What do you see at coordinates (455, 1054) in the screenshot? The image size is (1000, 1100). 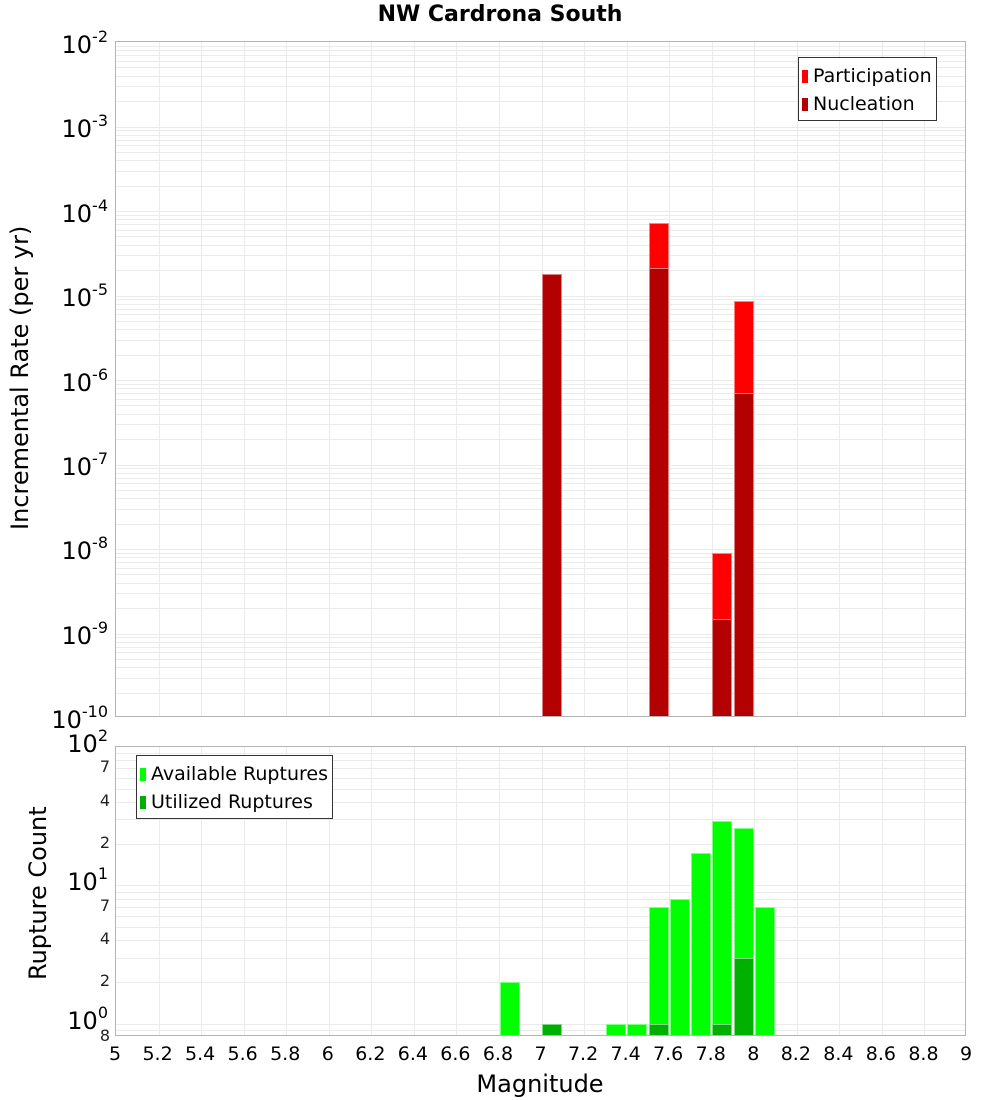 I see `x-tick-label: 6.6` at bounding box center [455, 1054].